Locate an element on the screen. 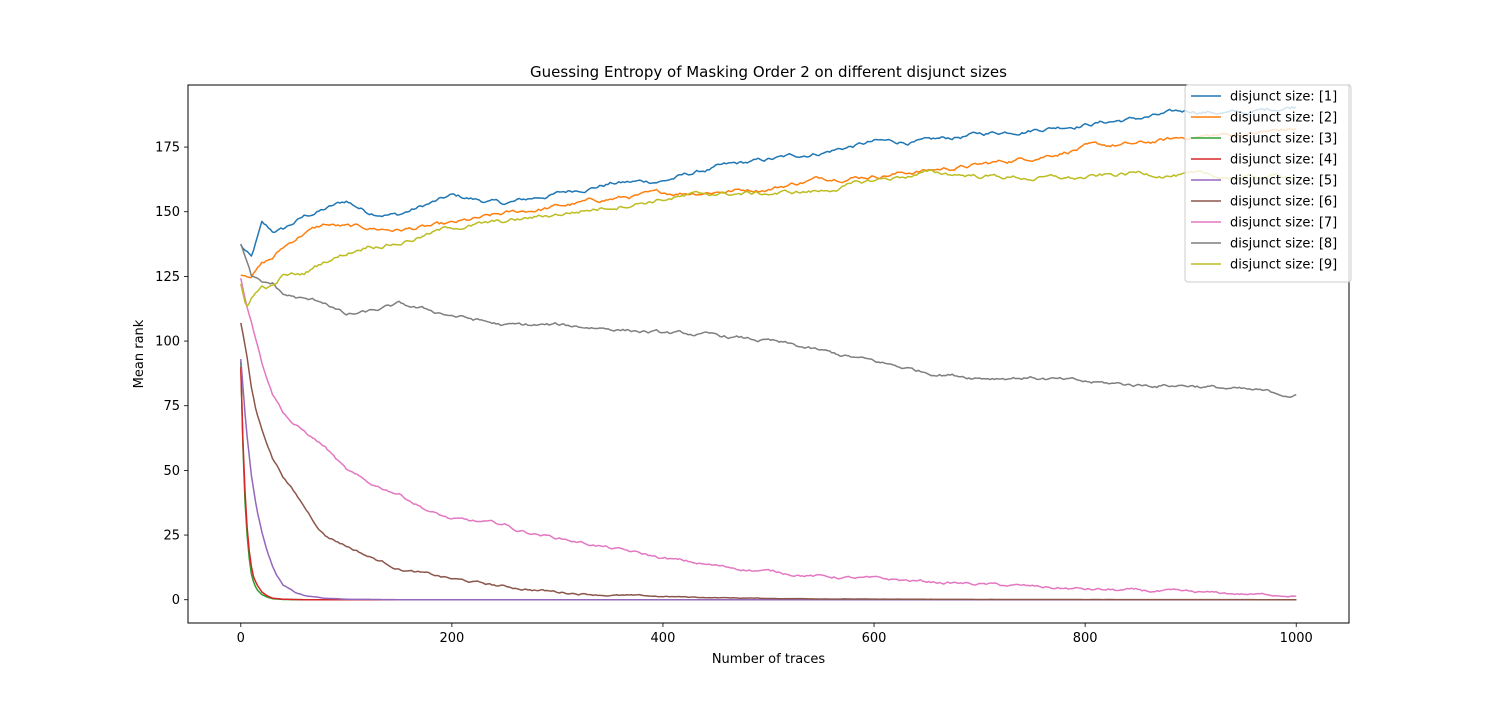  legend-label: disjunct size: [8] is located at coordinates (1283, 244).